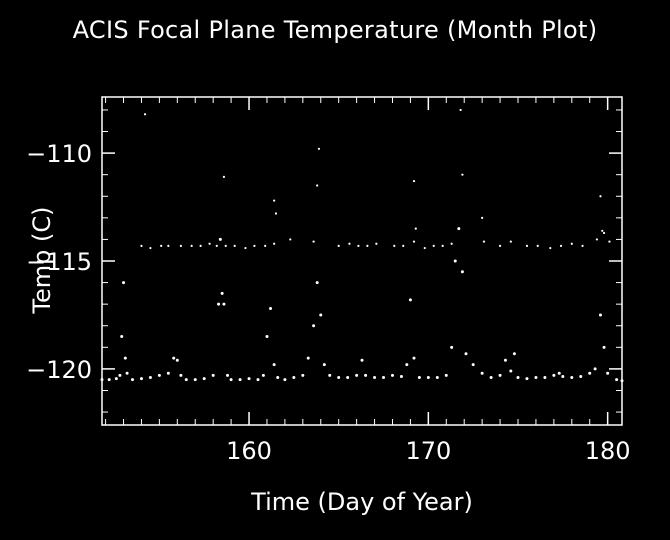 The width and height of the screenshot is (670, 540). Describe the element at coordinates (59, 370) in the screenshot. I see `y-tick-label: −120` at that location.